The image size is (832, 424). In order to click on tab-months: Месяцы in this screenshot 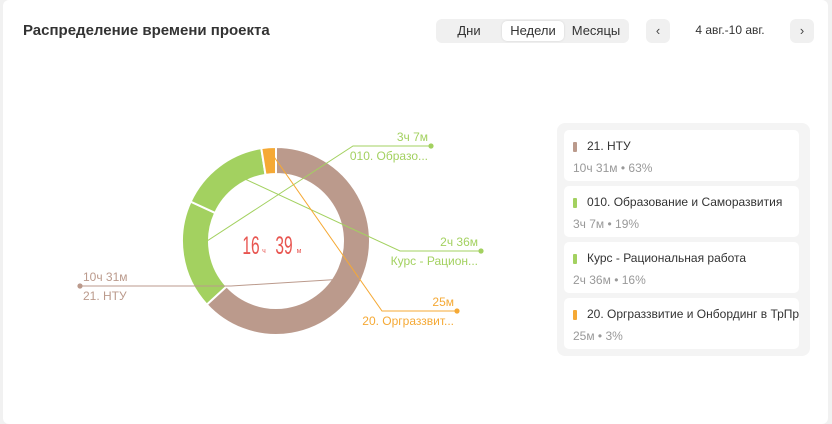, I will do `click(596, 30)`.